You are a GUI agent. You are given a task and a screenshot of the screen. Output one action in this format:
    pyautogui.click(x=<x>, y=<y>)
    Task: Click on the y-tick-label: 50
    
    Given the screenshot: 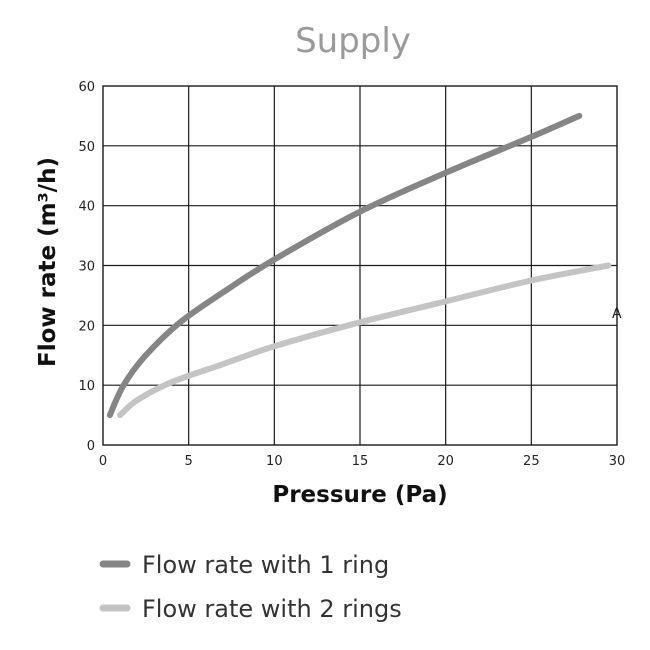 What is the action you would take?
    pyautogui.click(x=86, y=147)
    